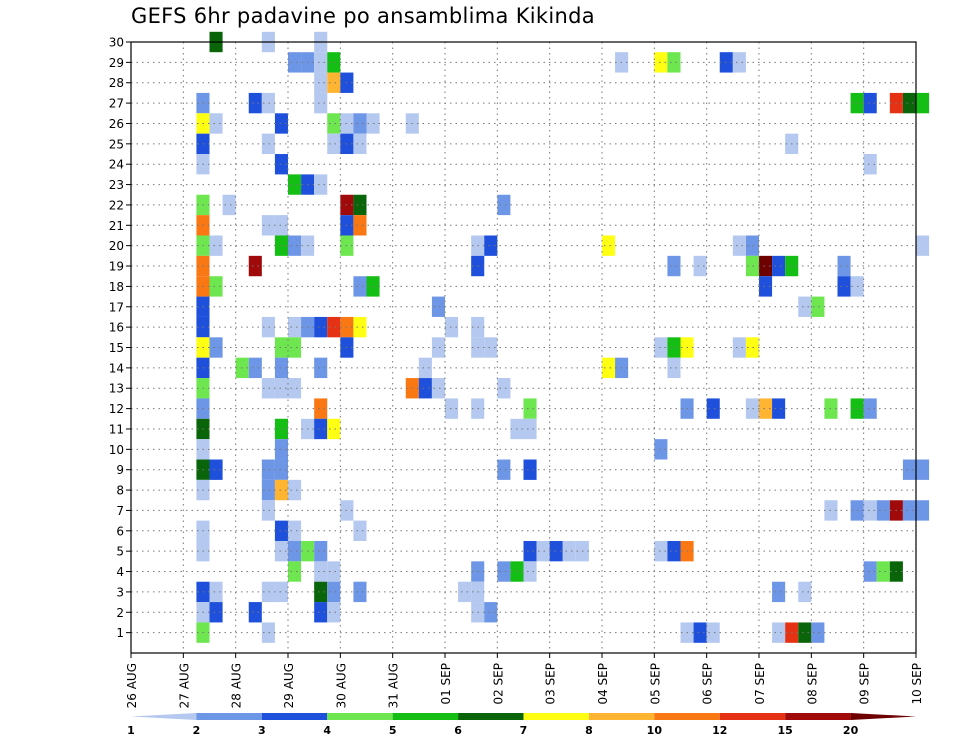 The image size is (960, 742). I want to click on colorbar-label: 2, so click(197, 730).